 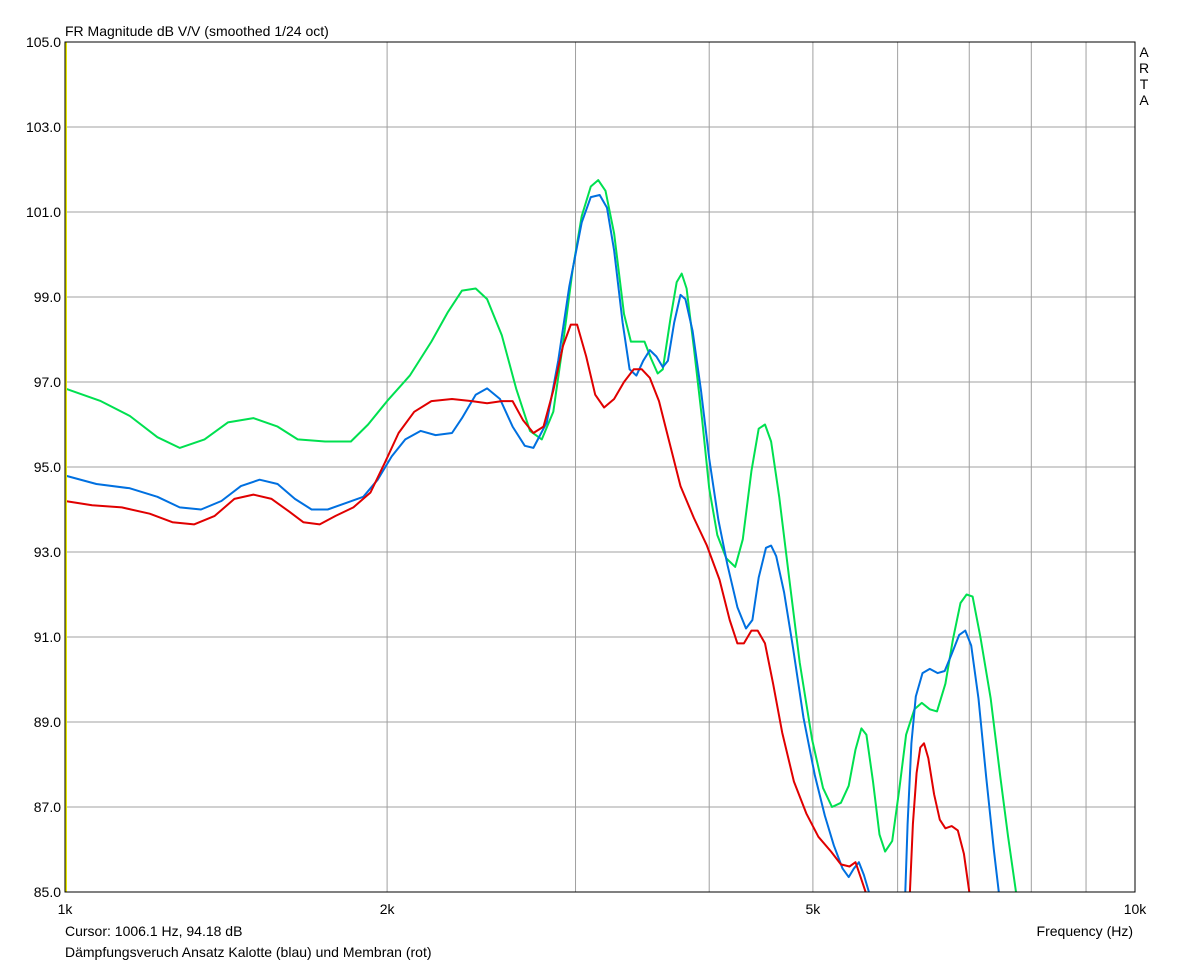 I want to click on x-tick-label: 10k, so click(x=1136, y=909).